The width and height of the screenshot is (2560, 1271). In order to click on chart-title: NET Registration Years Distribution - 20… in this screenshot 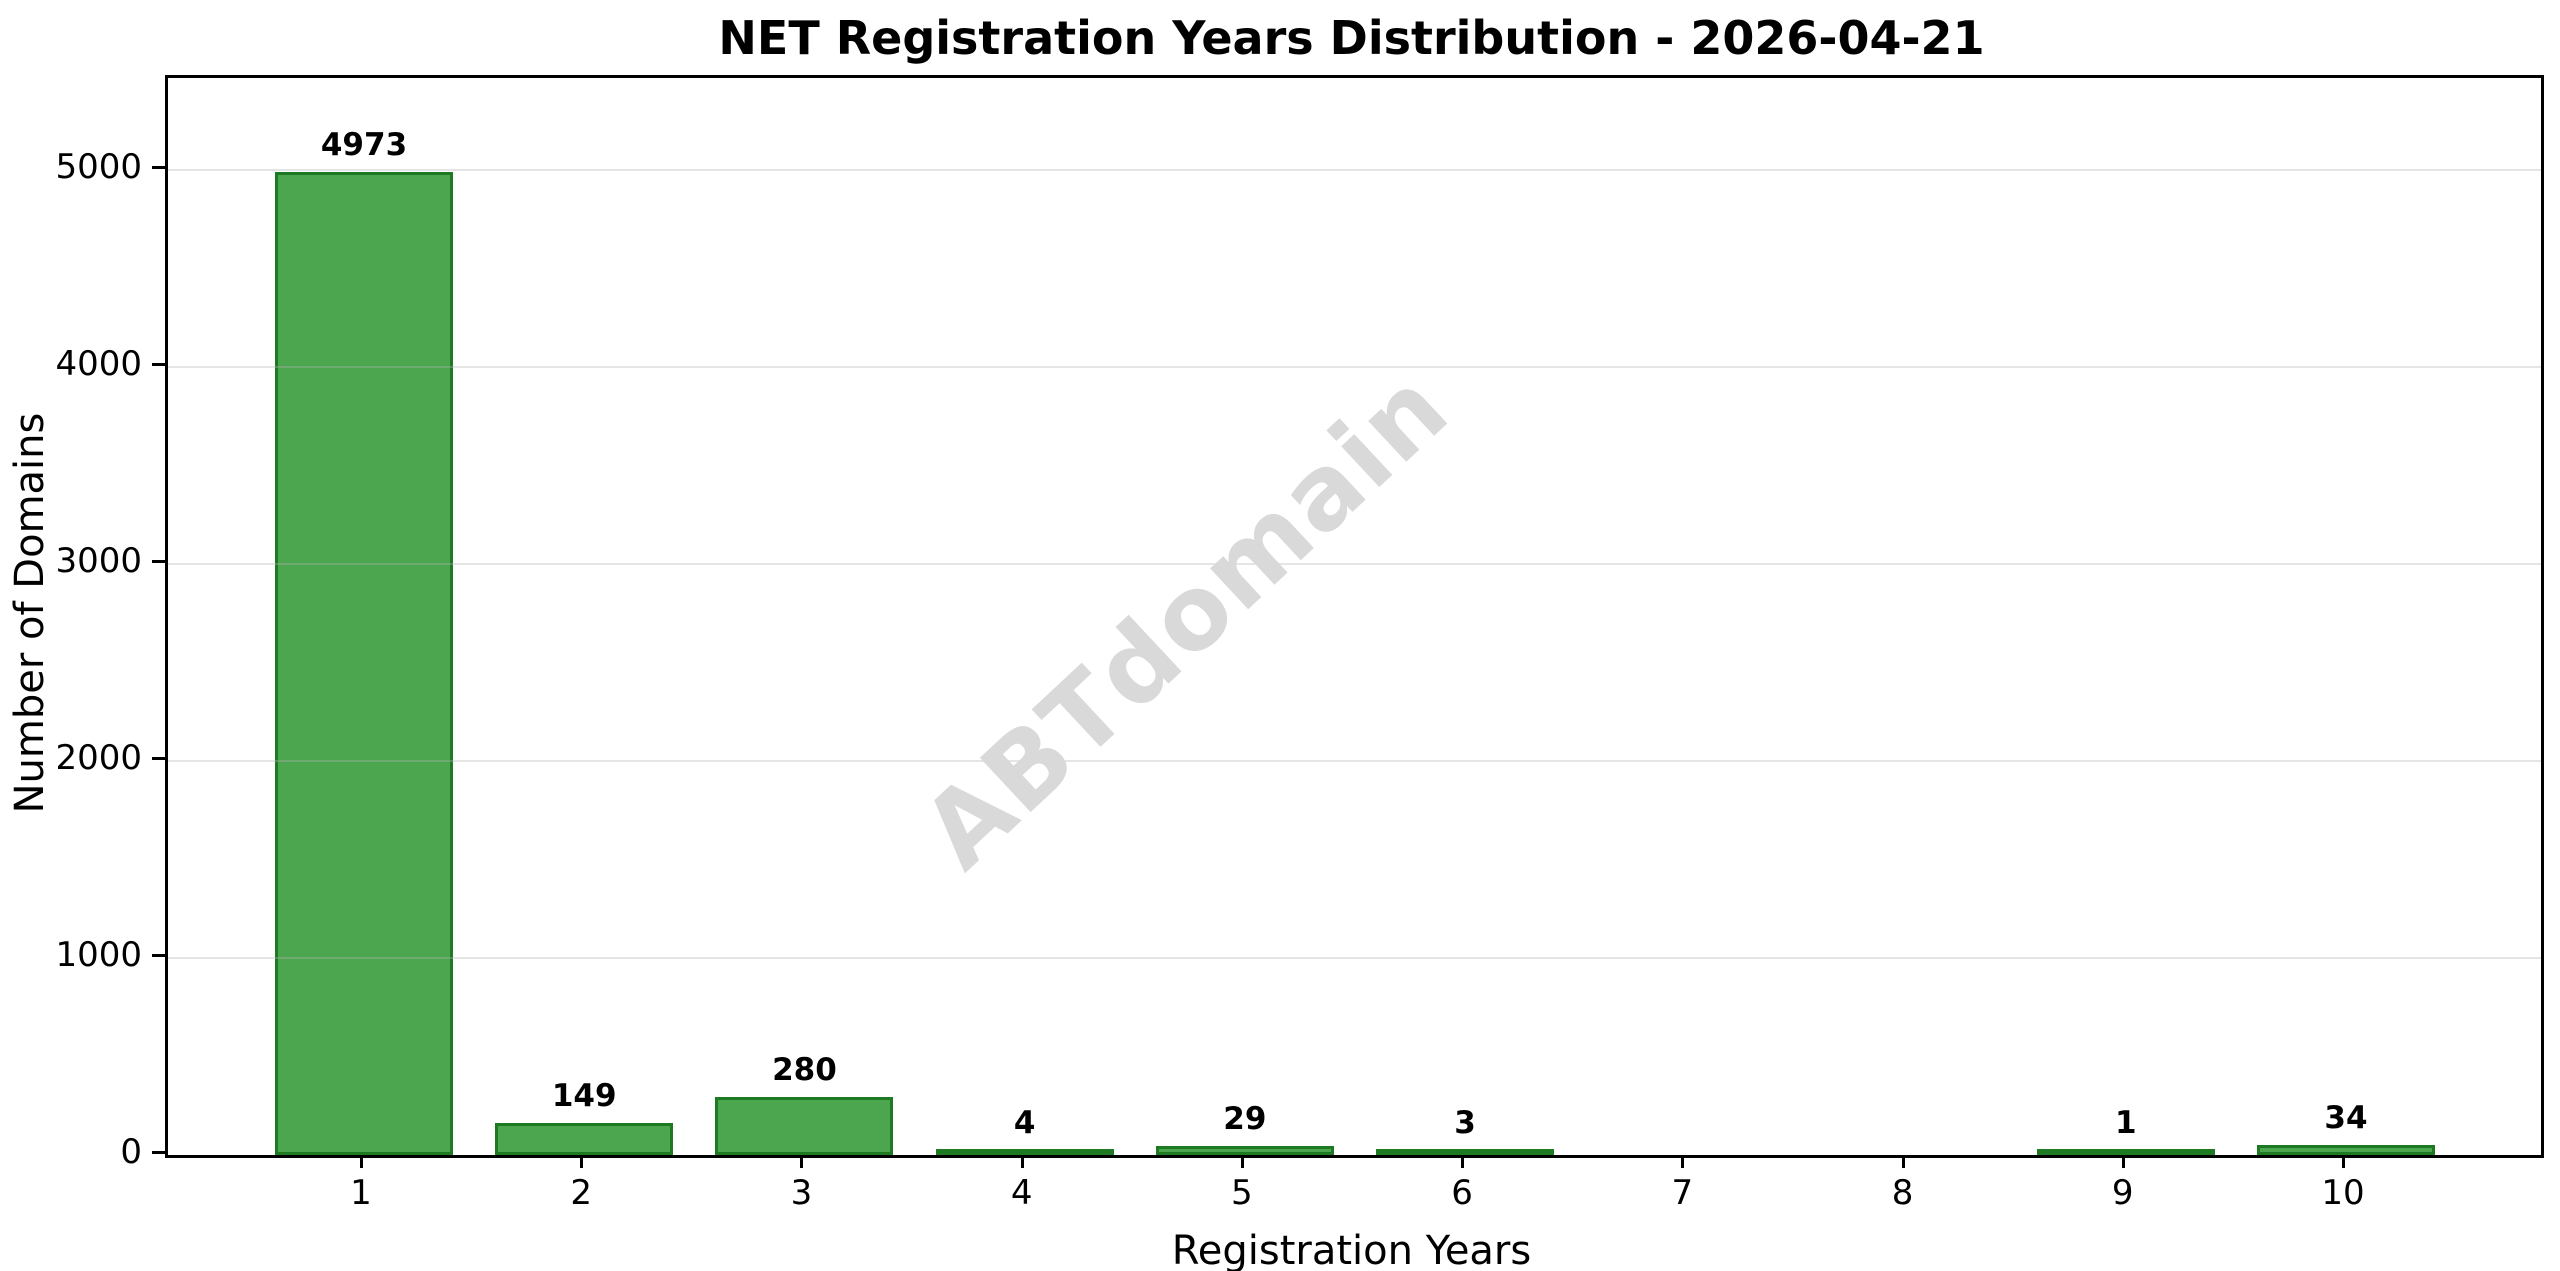, I will do `click(1351, 38)`.